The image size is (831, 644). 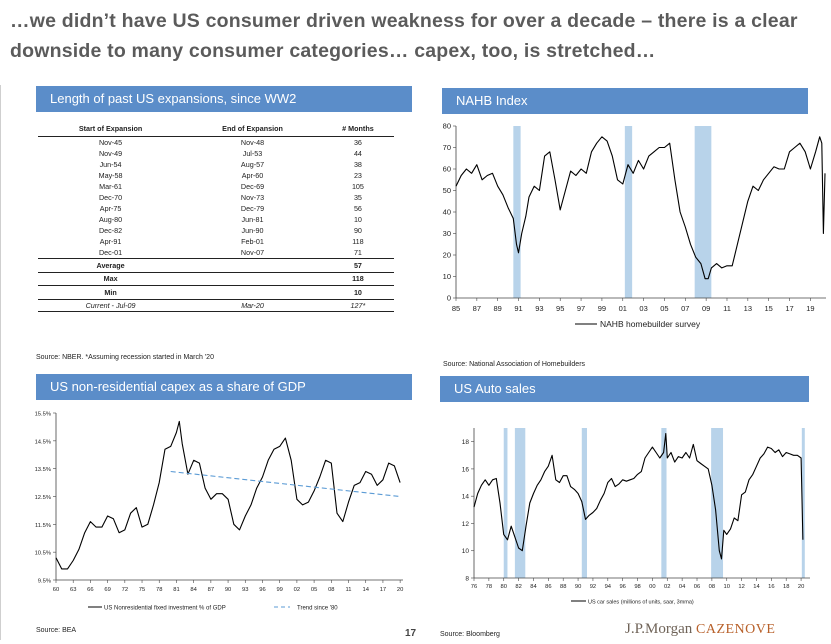 What do you see at coordinates (652, 587) in the screenshot?
I see `x-tick-label: 00` at bounding box center [652, 587].